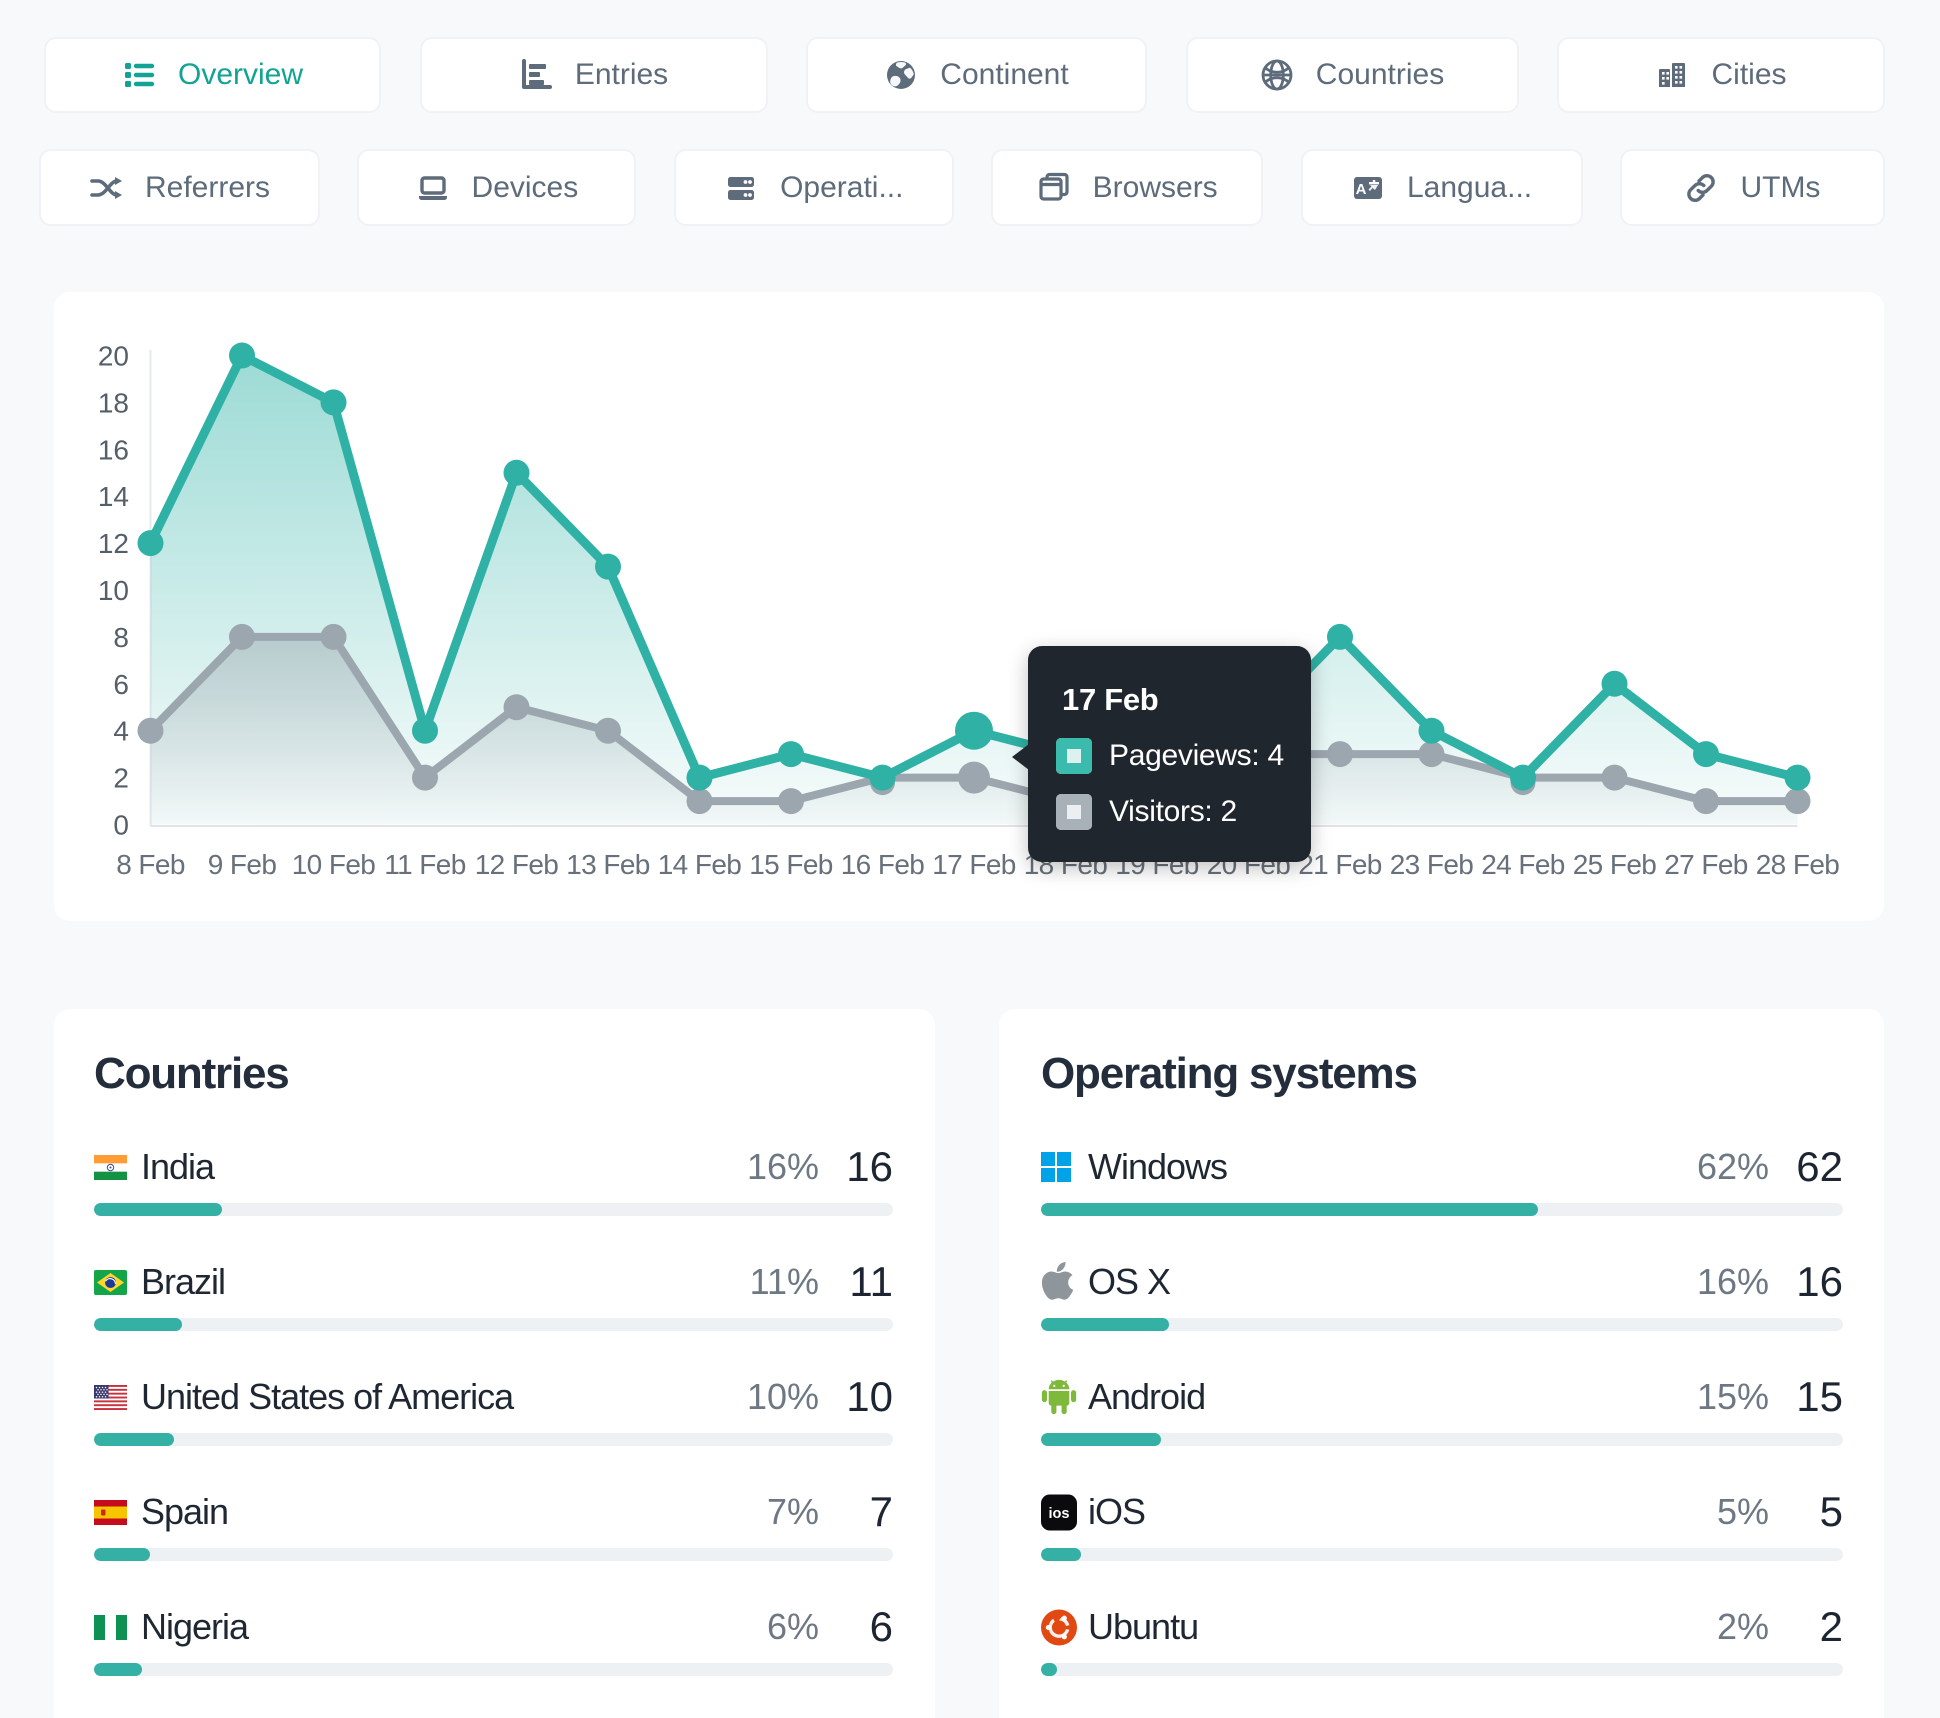  Describe the element at coordinates (121, 684) in the screenshot. I see `svg-text: 6` at that location.